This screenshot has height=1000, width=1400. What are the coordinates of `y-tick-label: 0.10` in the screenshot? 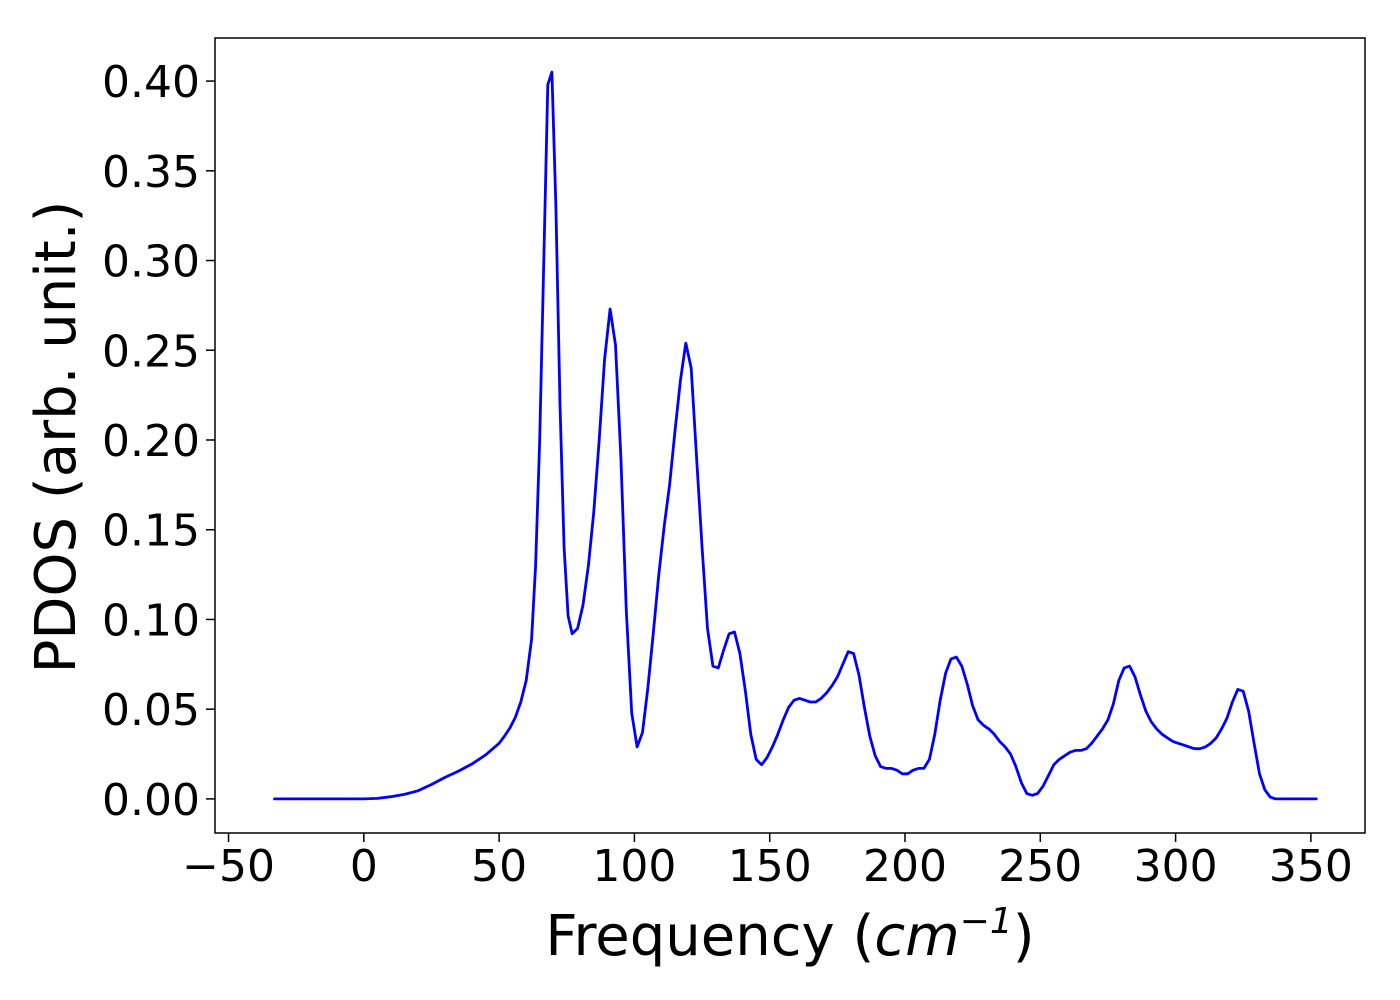 It's located at (151, 620).